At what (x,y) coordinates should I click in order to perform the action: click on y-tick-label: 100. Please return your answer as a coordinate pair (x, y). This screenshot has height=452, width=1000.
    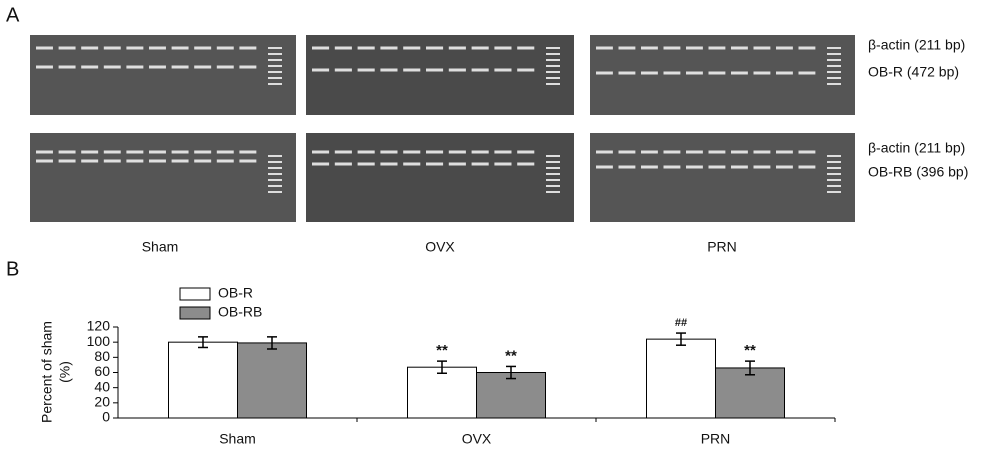
    Looking at the image, I should click on (99, 341).